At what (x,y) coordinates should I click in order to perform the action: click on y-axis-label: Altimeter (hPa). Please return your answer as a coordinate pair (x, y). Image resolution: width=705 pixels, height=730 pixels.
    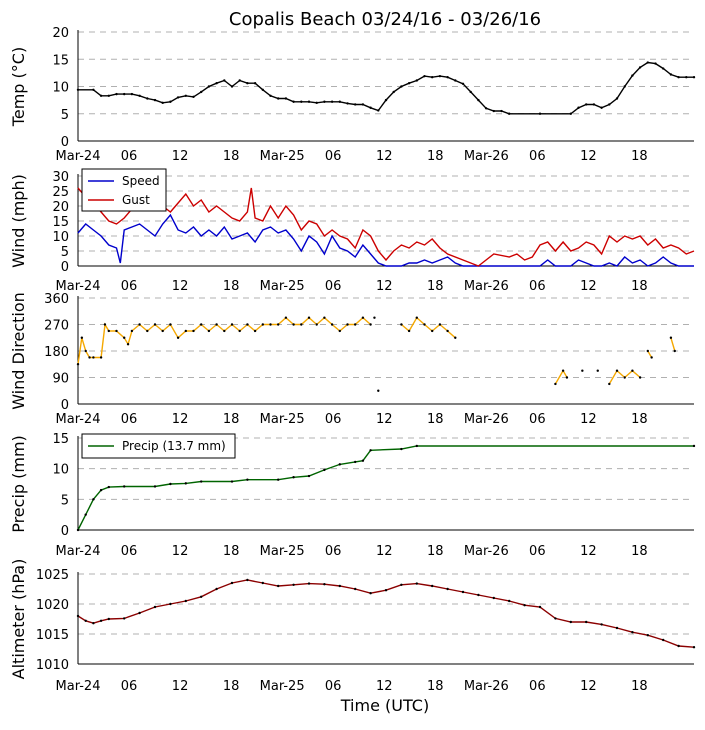
    Looking at the image, I should click on (18, 619).